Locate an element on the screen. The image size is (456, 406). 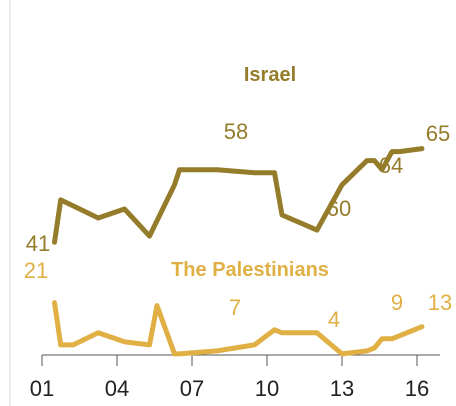
x-axis-ticks: 01 04 07 10 13 16 is located at coordinates (229, 378).